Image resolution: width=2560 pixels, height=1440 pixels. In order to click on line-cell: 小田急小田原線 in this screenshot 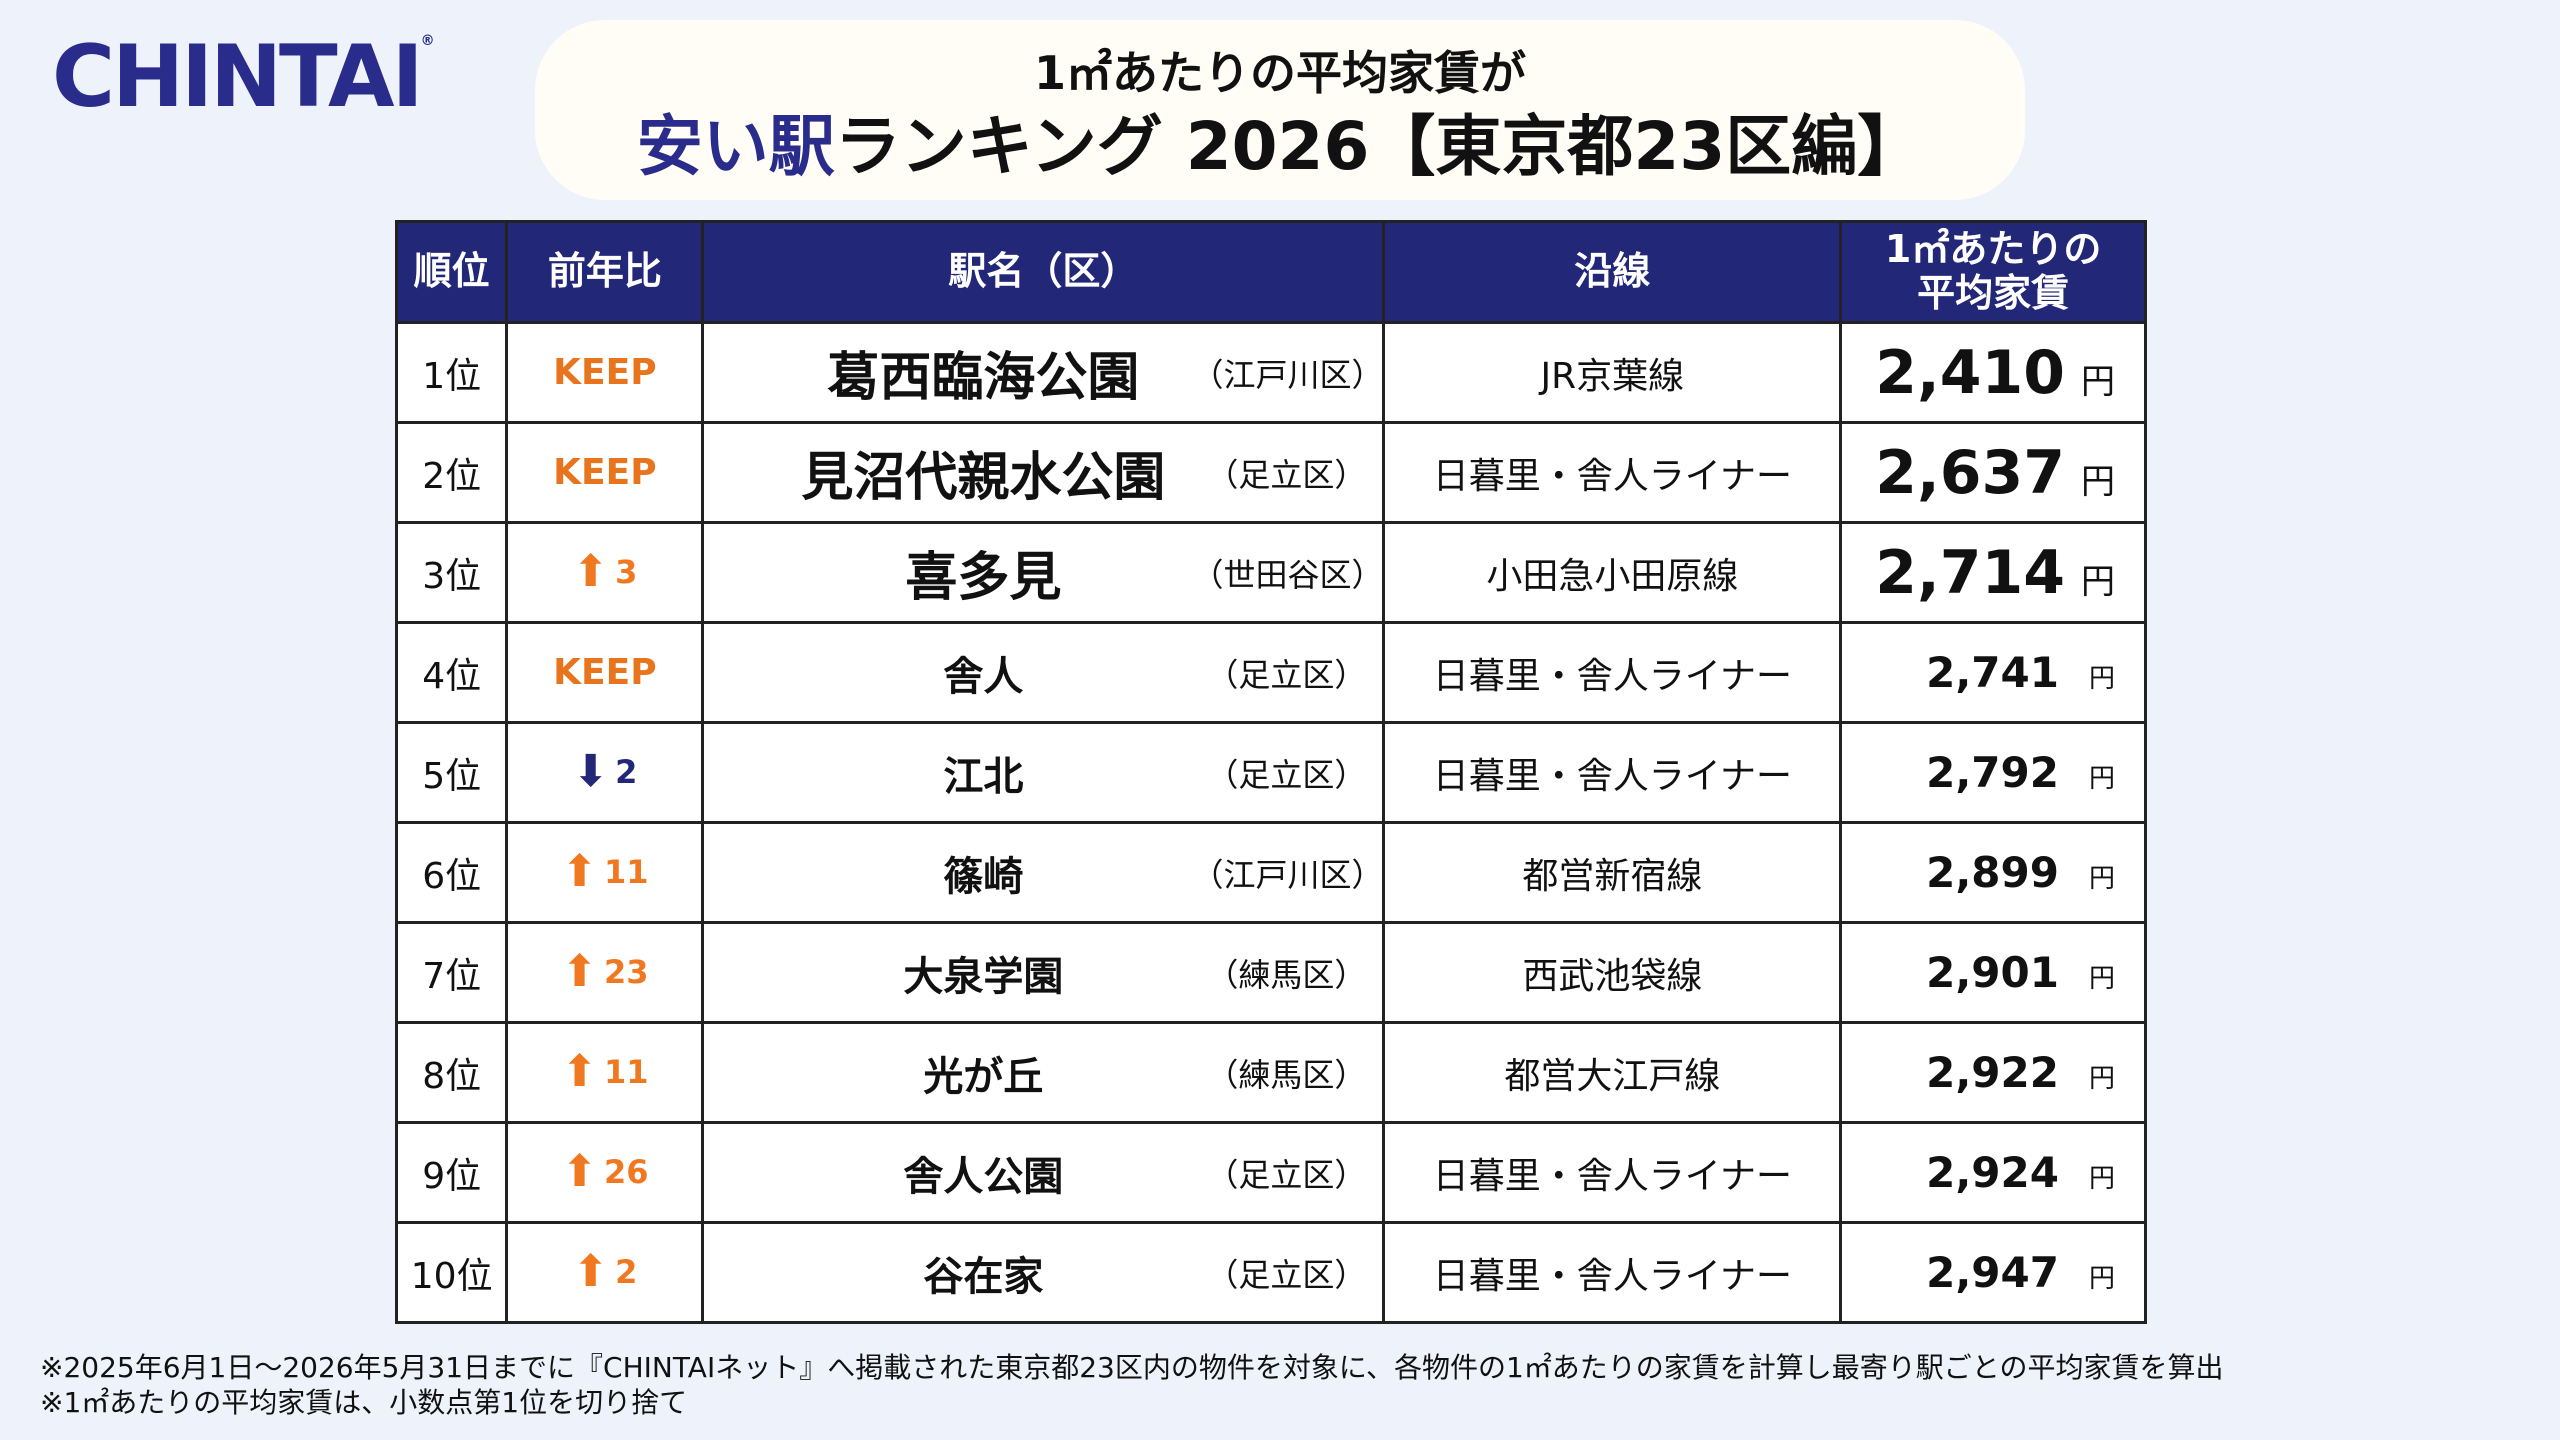, I will do `click(1612, 572)`.